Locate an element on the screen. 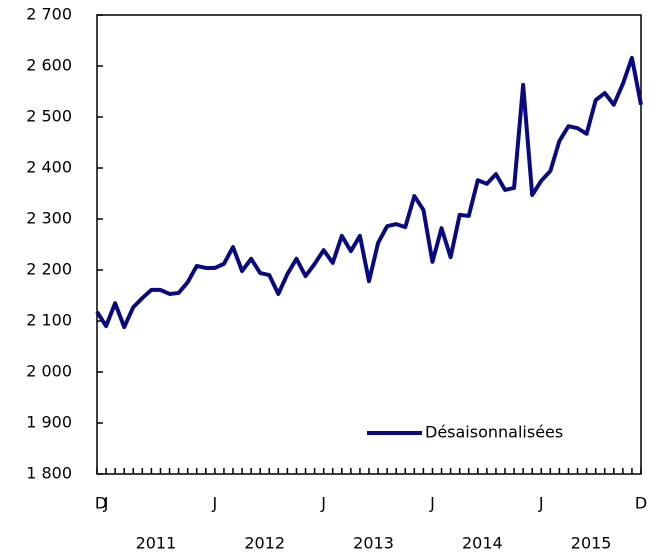 Image resolution: width=651 pixels, height=554 pixels. y-tick-label: 2 100 is located at coordinates (49, 320).